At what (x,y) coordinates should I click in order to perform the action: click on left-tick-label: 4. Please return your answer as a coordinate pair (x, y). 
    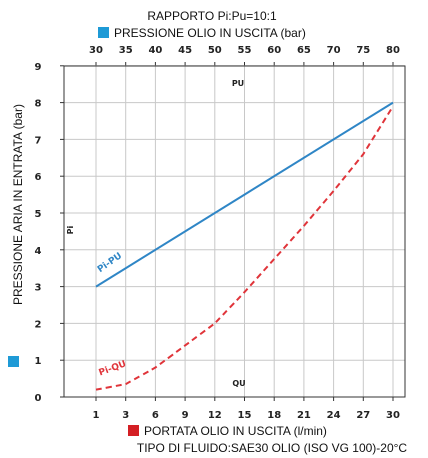
    Looking at the image, I should click on (38, 251).